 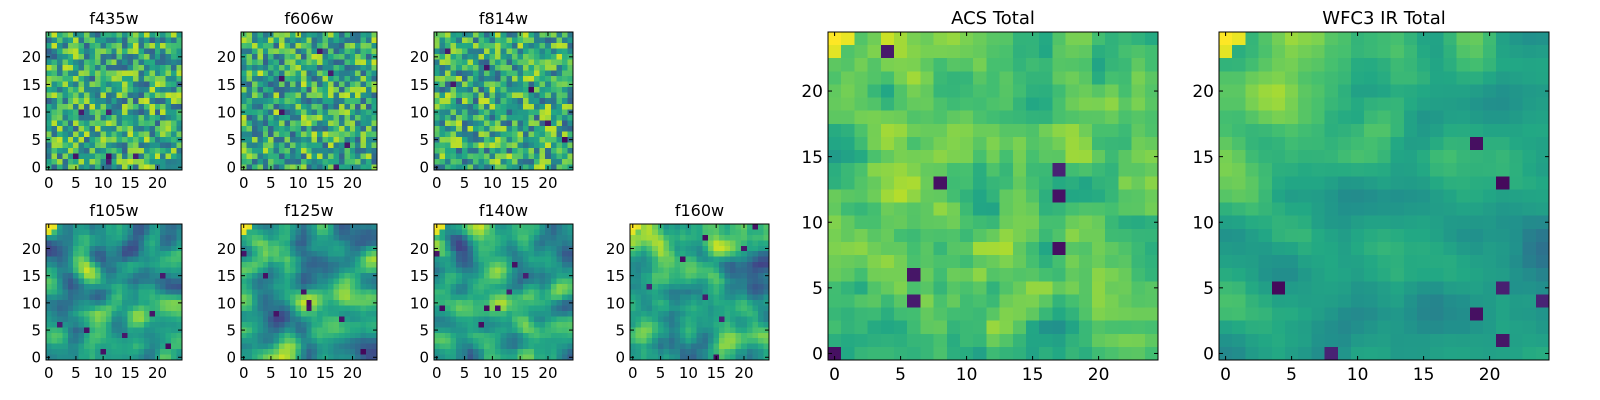 What do you see at coordinates (503, 292) in the screenshot?
I see `axes-frame-f140w` at bounding box center [503, 292].